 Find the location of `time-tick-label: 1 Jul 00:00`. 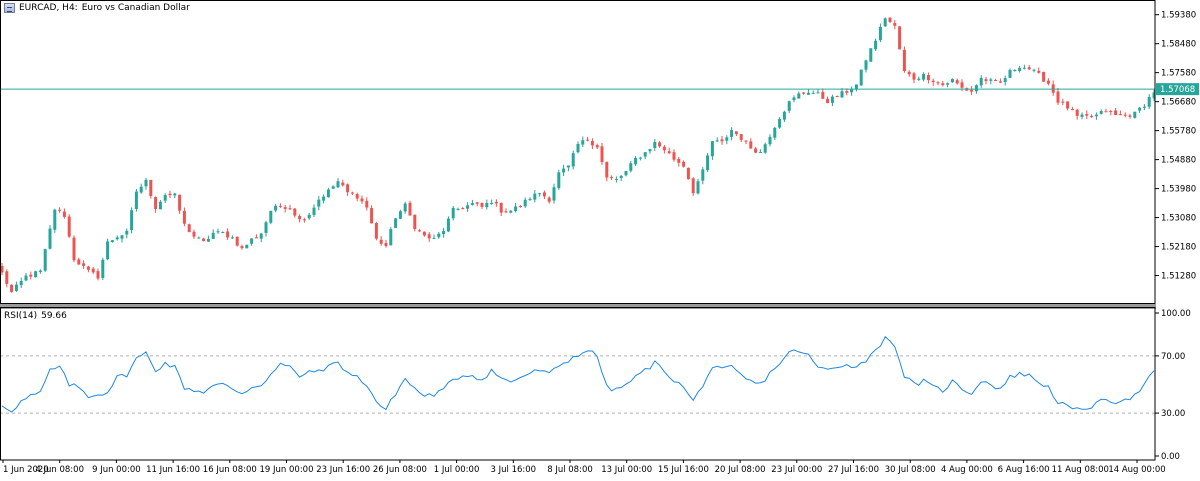

time-tick-label: 1 Jul 00:00 is located at coordinates (457, 470).